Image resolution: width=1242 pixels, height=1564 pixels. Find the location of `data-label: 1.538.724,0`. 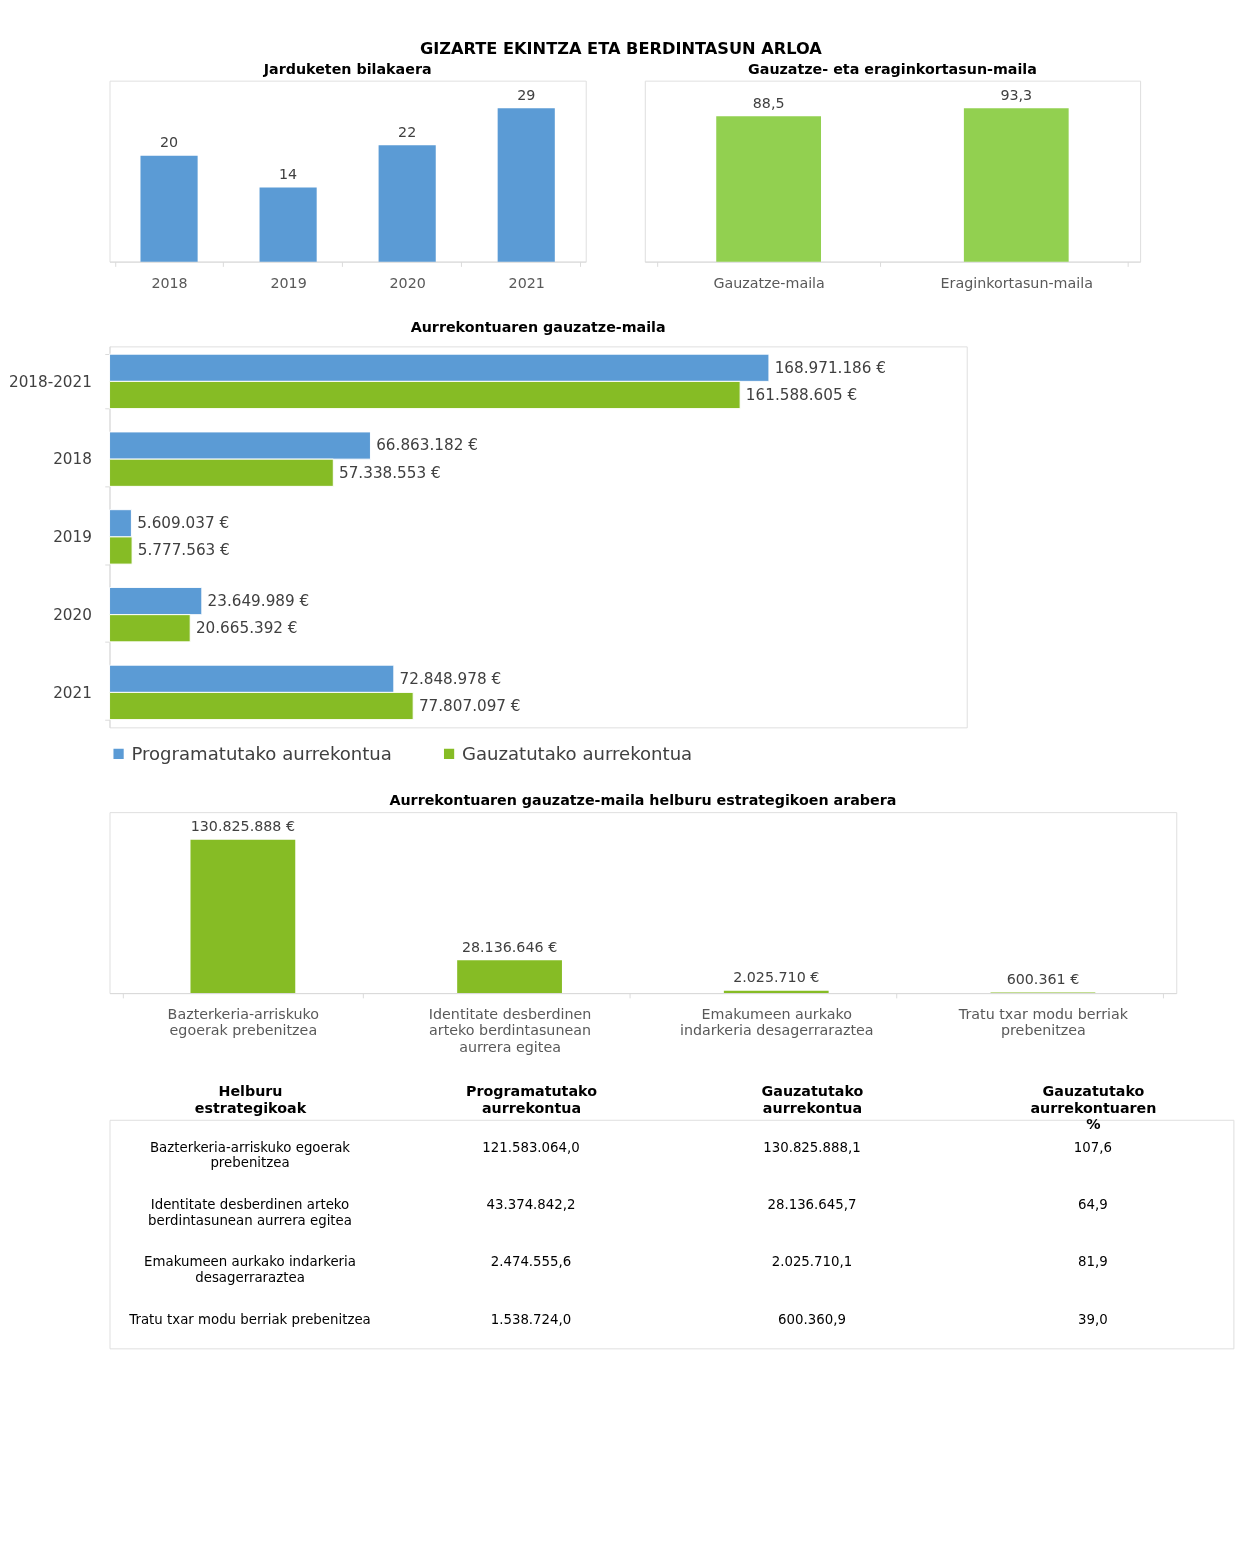

data-label: 1.538.724,0 is located at coordinates (531, 1319).